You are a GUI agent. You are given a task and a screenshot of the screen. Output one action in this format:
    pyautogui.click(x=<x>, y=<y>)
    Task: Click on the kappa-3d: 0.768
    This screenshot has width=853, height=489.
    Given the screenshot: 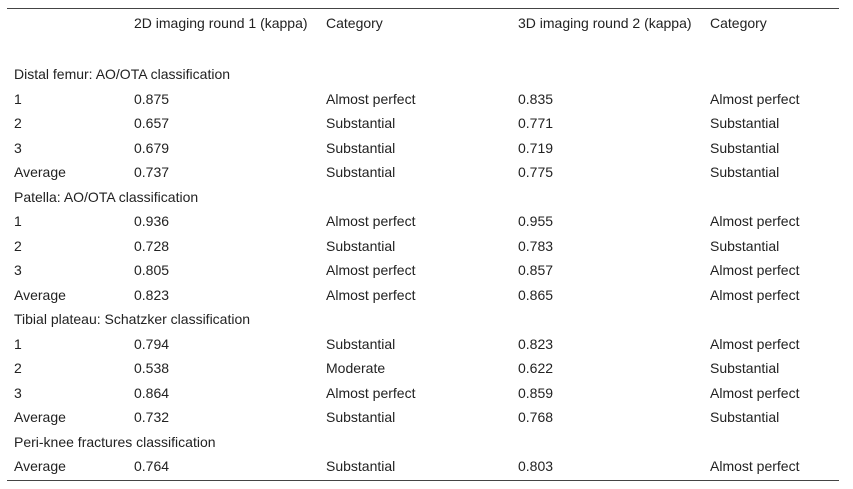 What is the action you would take?
    pyautogui.click(x=536, y=417)
    